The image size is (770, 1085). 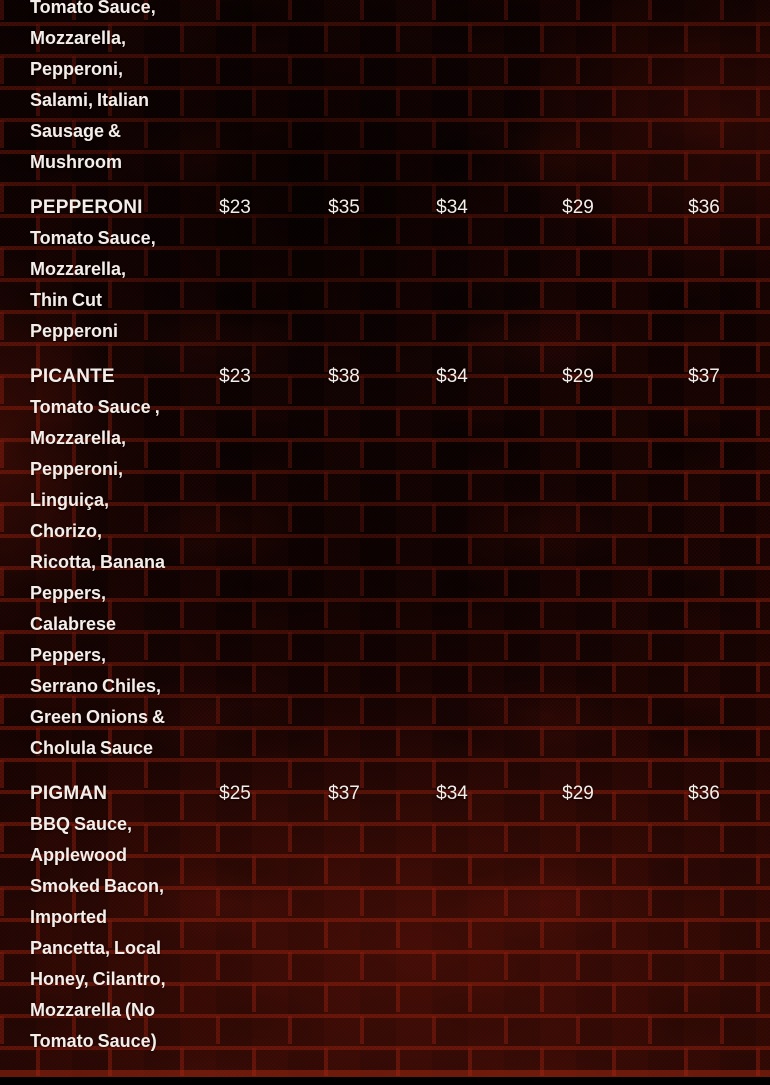 I want to click on item-description-line: Thin Cut, so click(x=66, y=300).